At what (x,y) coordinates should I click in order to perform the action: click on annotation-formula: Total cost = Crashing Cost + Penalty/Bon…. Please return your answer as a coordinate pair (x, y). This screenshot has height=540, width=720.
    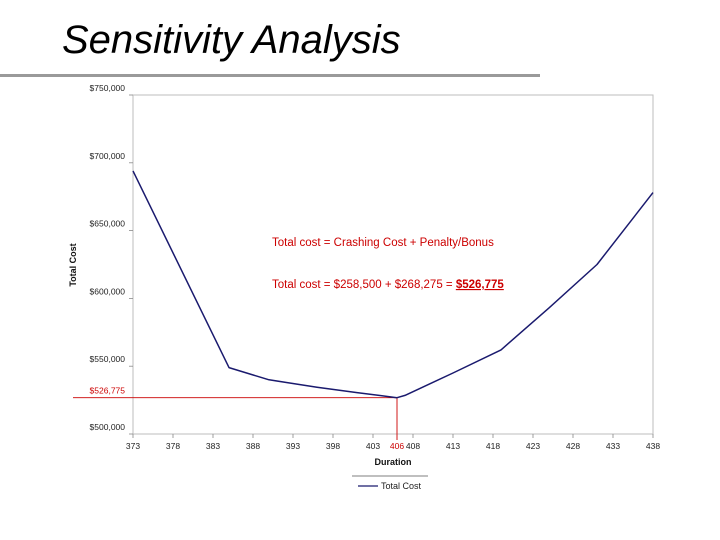
    Looking at the image, I should click on (383, 243).